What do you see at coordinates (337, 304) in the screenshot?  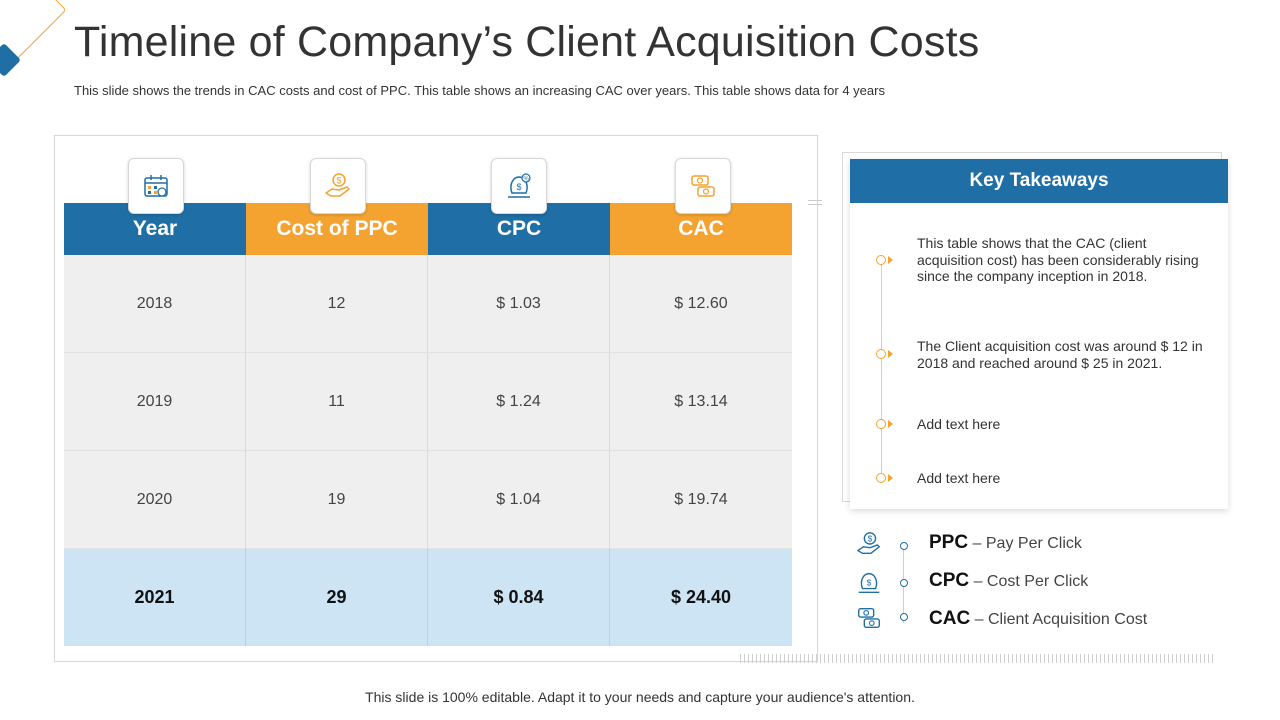 I see `table-cell: 12` at bounding box center [337, 304].